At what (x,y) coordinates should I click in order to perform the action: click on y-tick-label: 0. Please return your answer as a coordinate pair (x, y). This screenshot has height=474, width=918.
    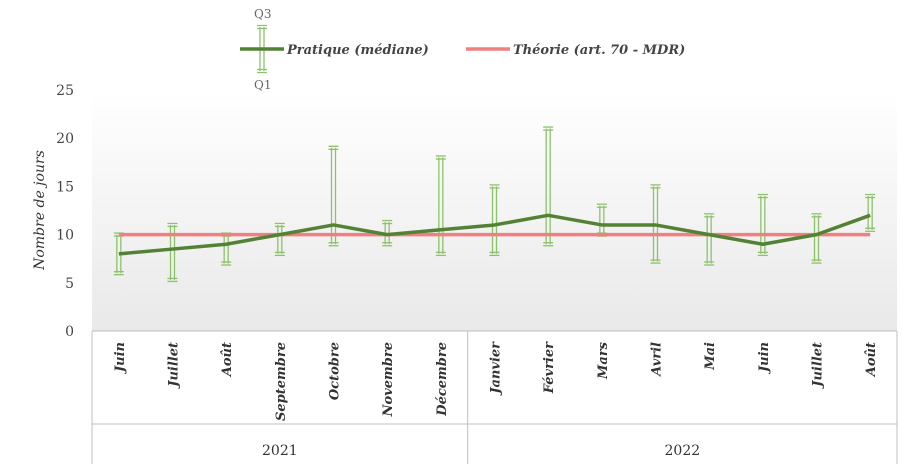
    Looking at the image, I should click on (69, 332).